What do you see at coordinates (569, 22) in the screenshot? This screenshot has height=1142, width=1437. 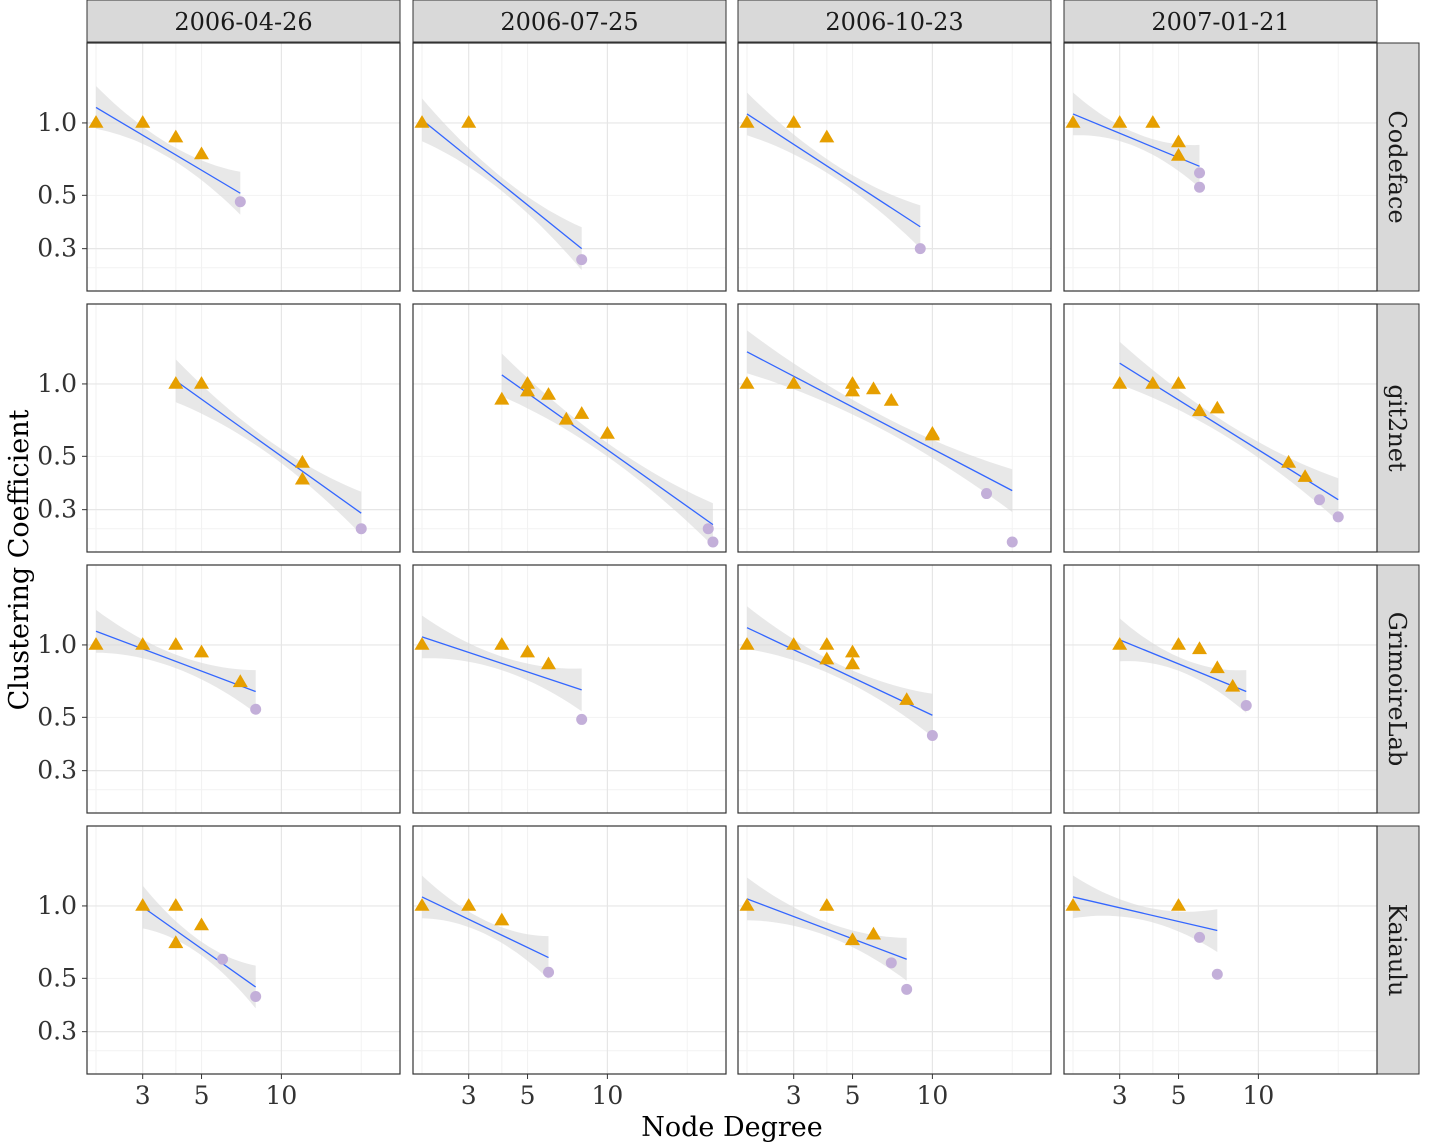 I see `column-strip-label: 2006-07-25` at bounding box center [569, 22].